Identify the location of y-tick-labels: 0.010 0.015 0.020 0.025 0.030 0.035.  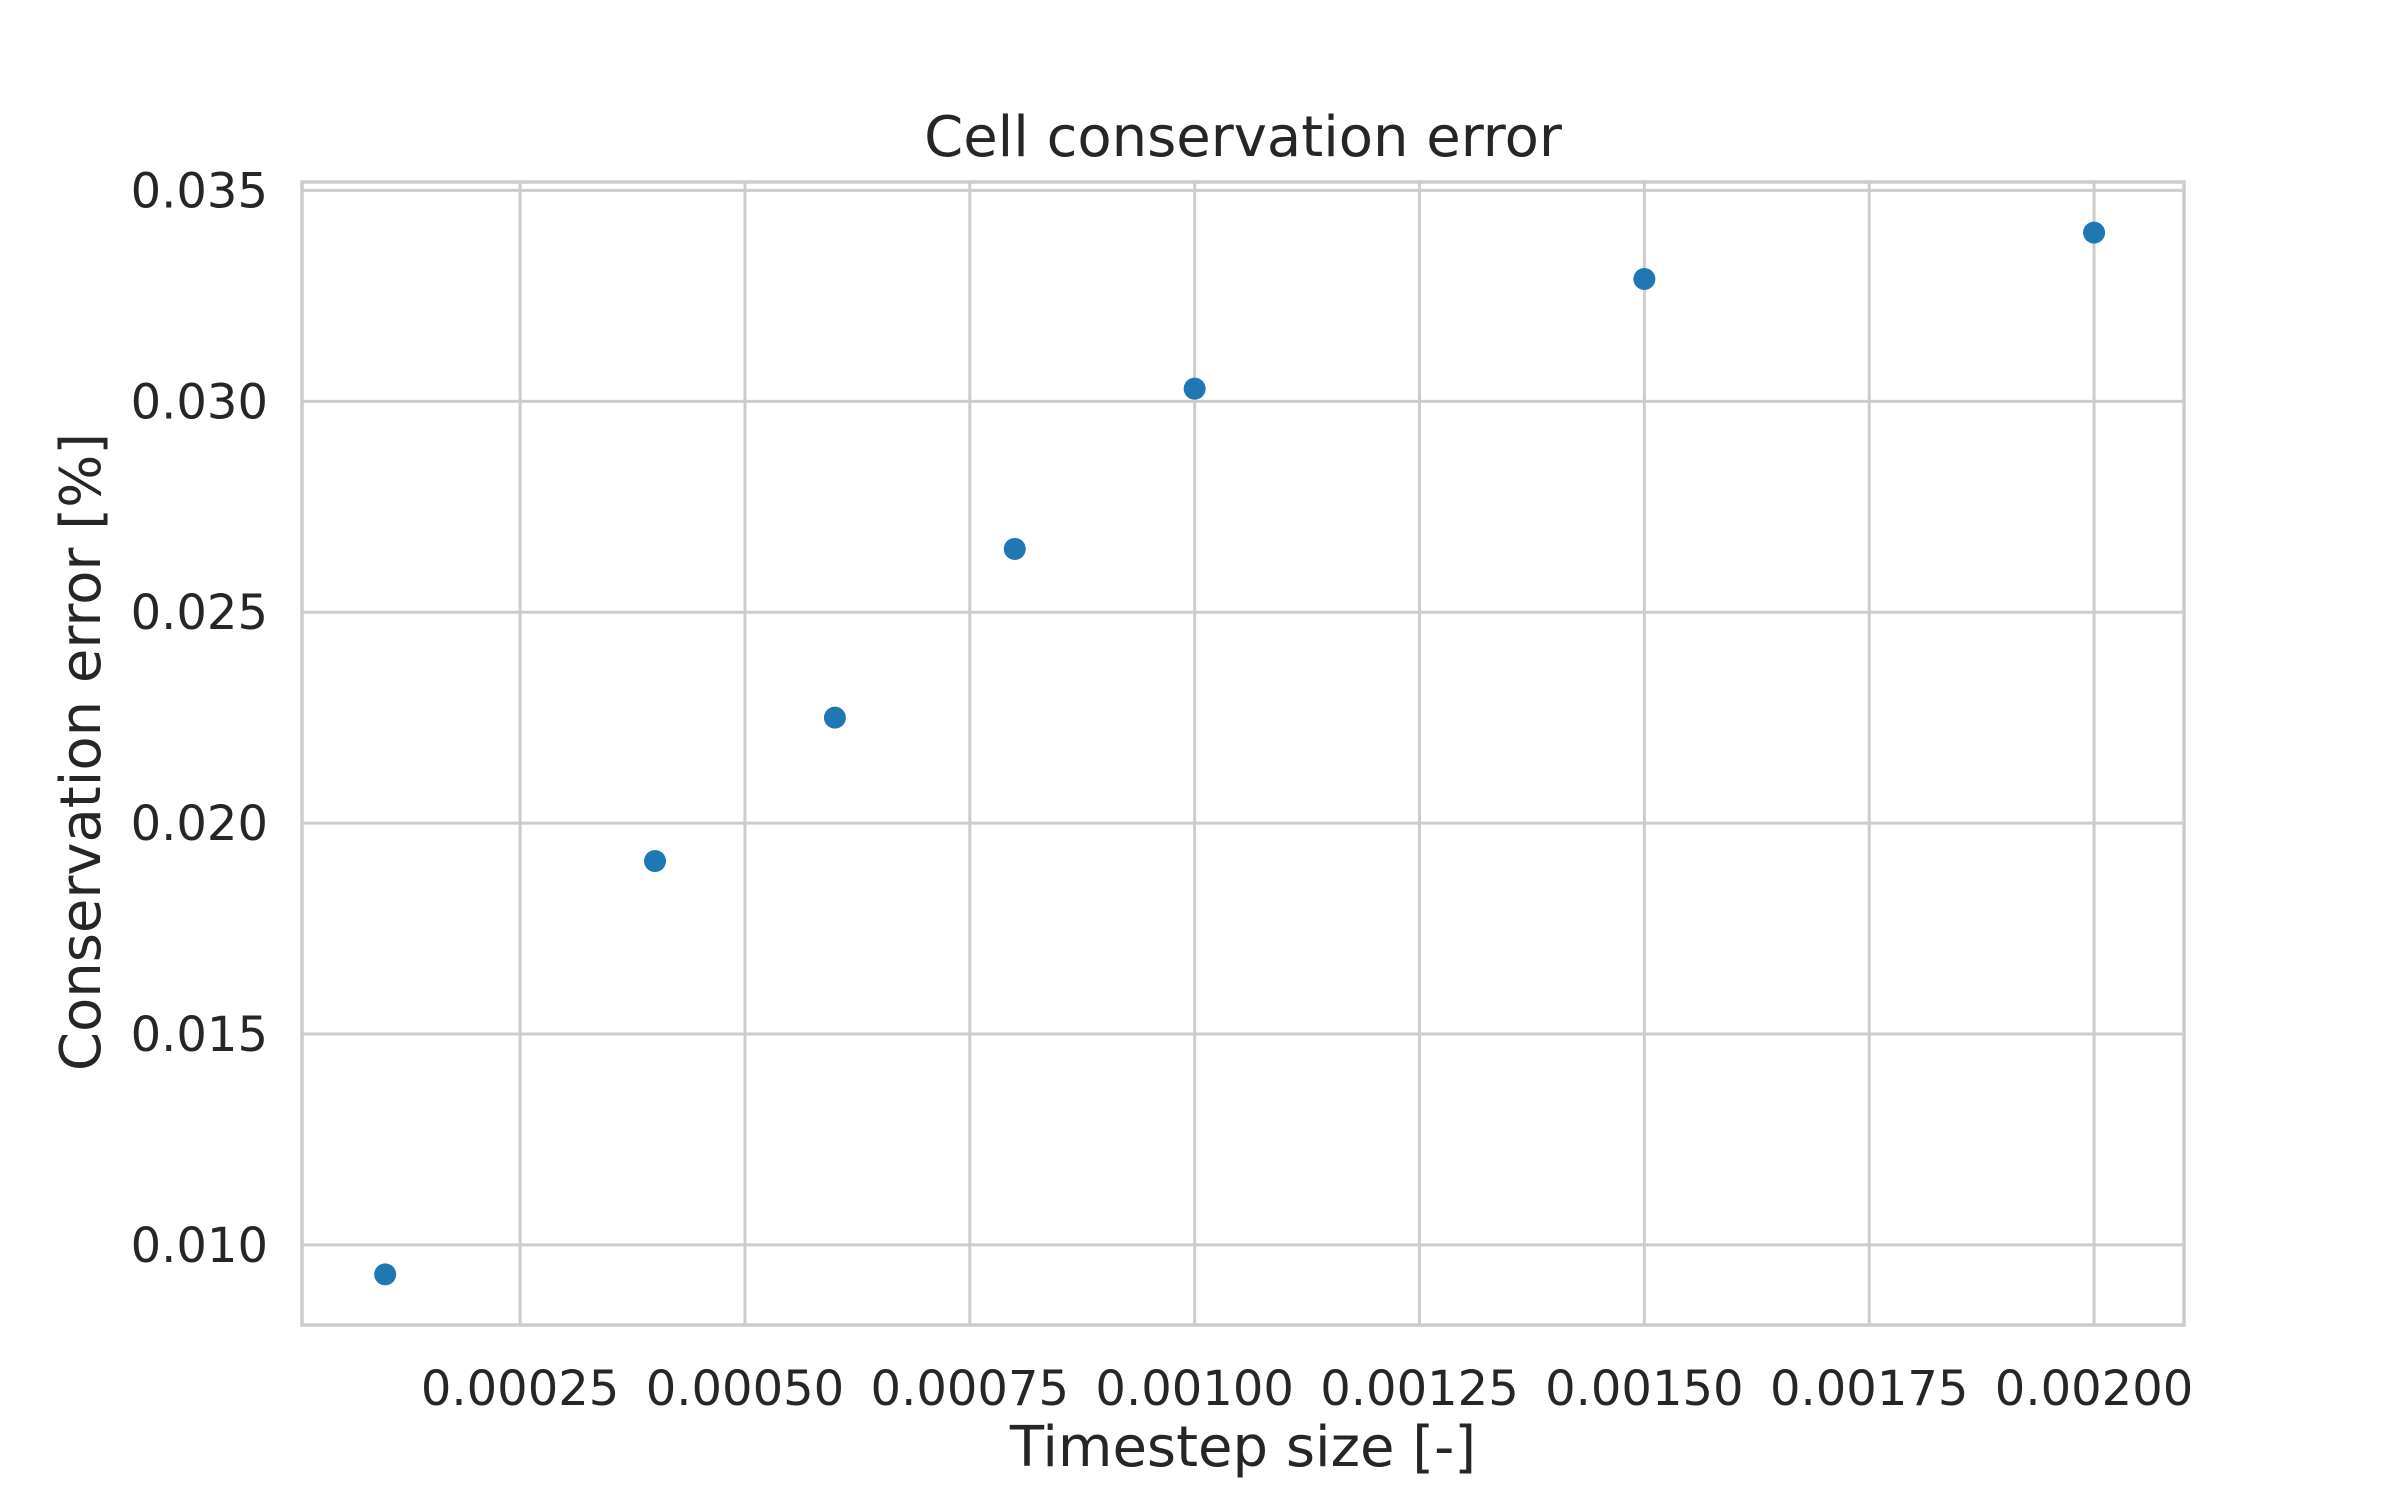
(199, 718).